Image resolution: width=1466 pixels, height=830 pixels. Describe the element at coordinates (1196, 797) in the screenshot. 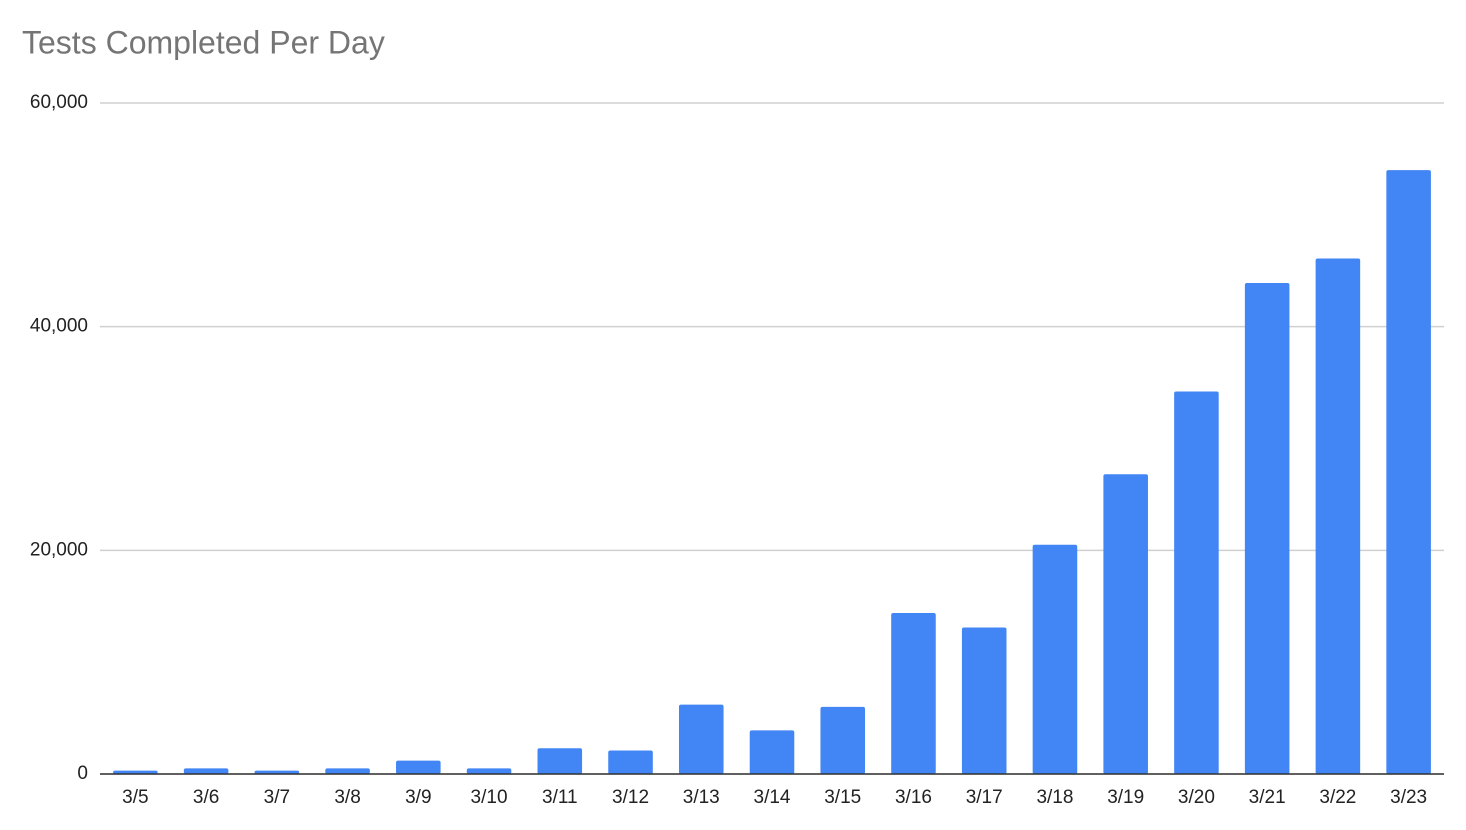

I see `x-tick-label: 3/20` at that location.